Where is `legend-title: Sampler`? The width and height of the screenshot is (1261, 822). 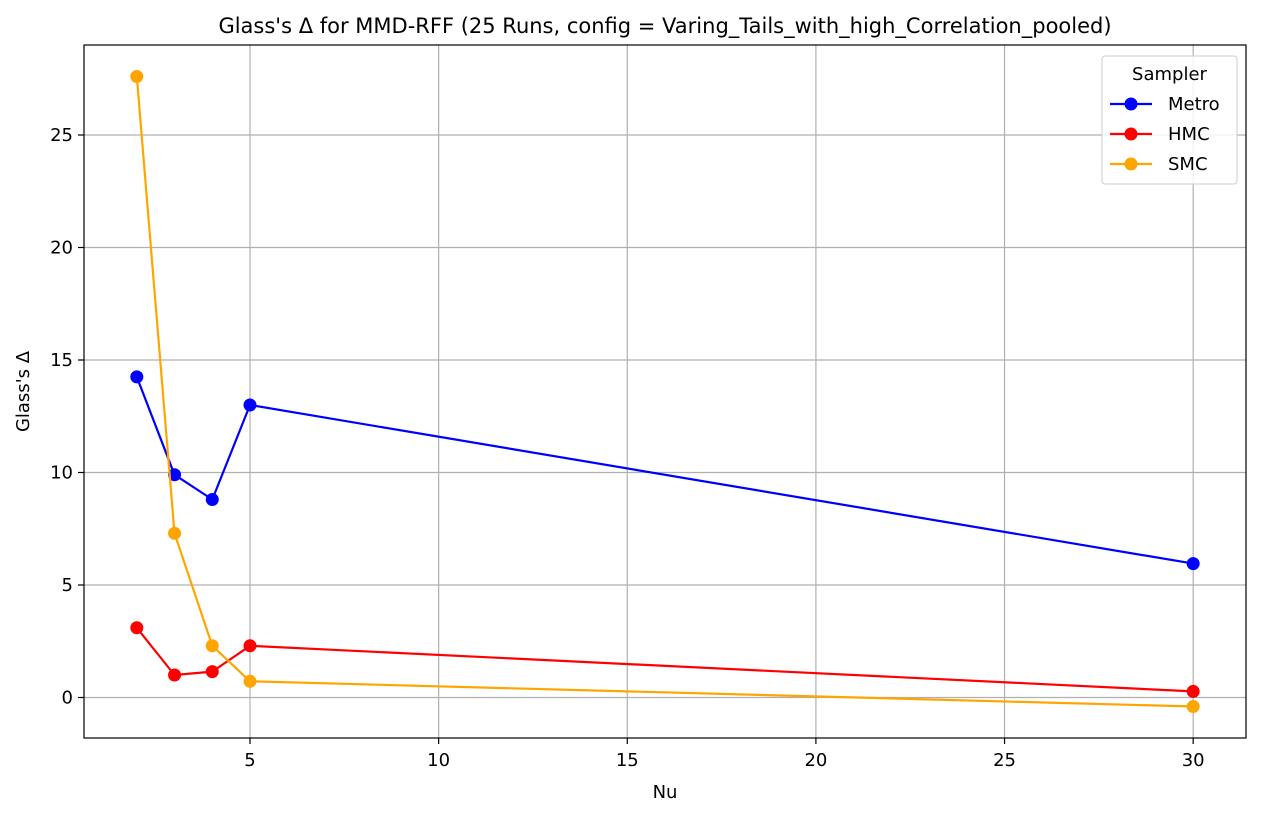 legend-title: Sampler is located at coordinates (1169, 74).